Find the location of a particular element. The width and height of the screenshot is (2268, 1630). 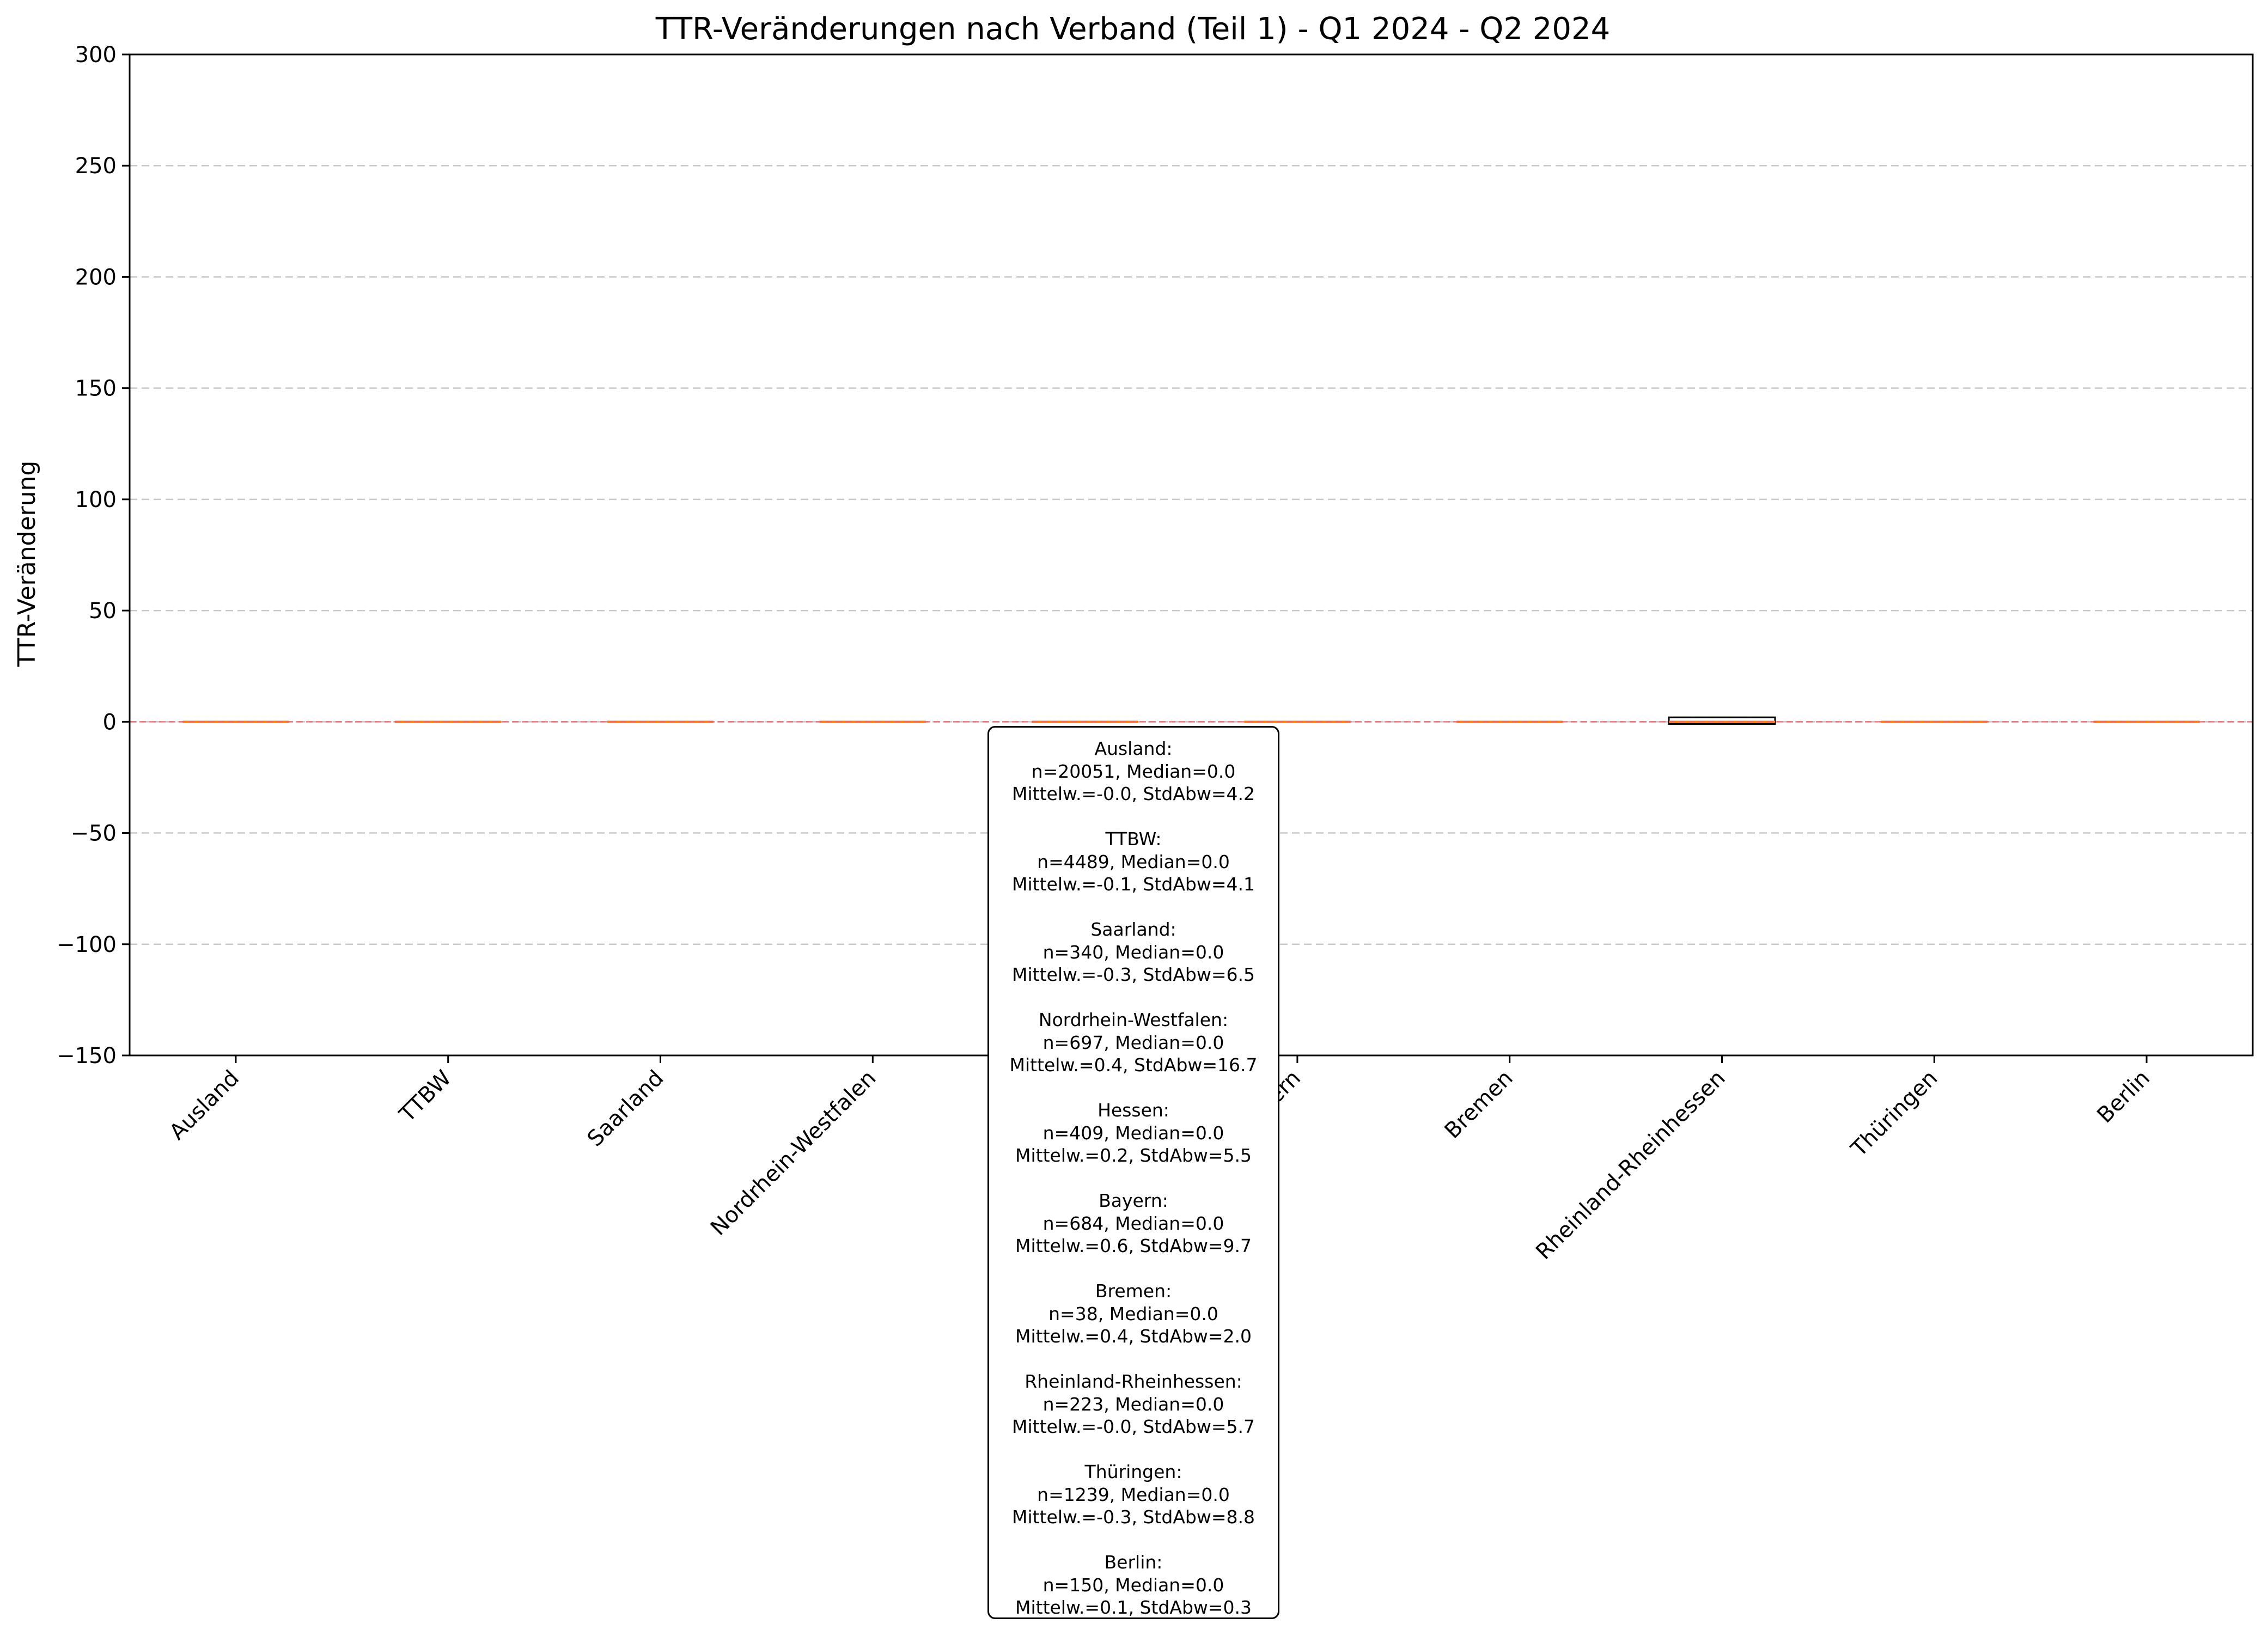

y-tick-label: 50 is located at coordinates (103, 611).